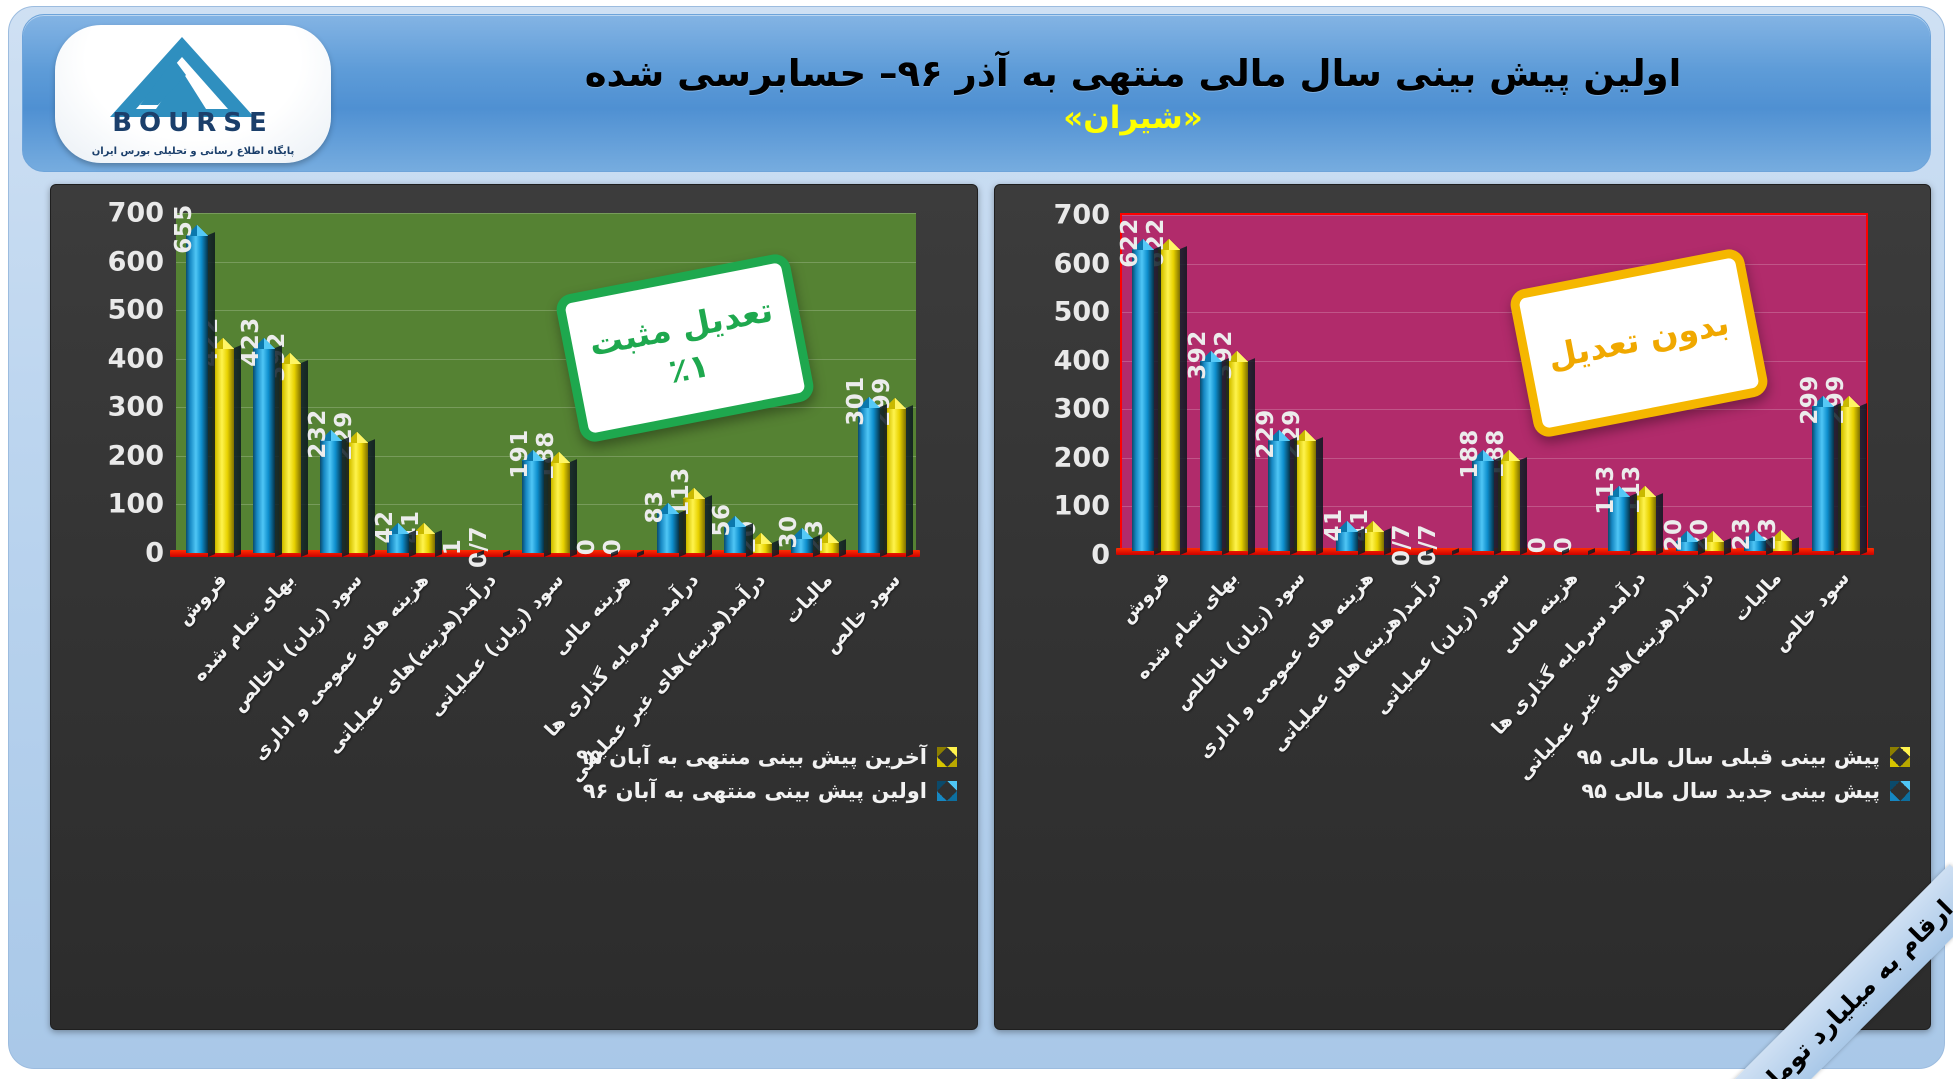 The width and height of the screenshot is (1953, 1079). Describe the element at coordinates (385, 527) in the screenshot. I see `bar-value-label: 42` at that location.